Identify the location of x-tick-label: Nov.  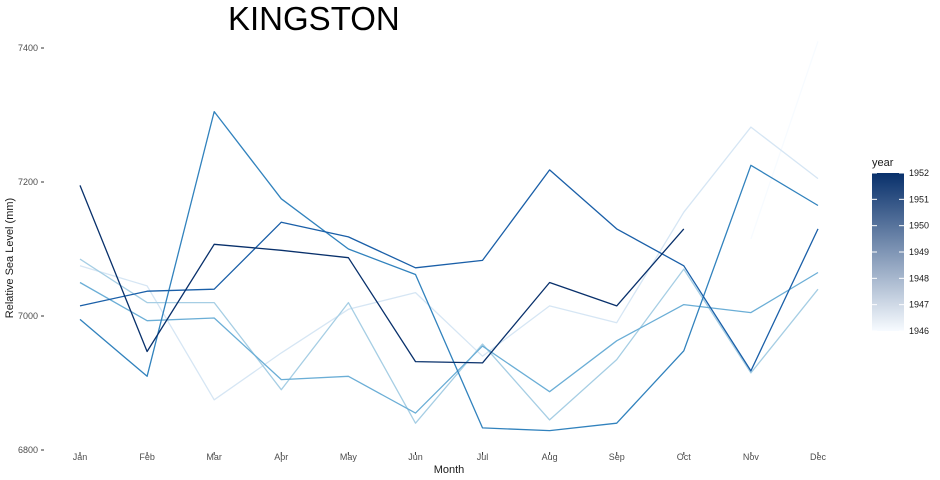
(751, 457).